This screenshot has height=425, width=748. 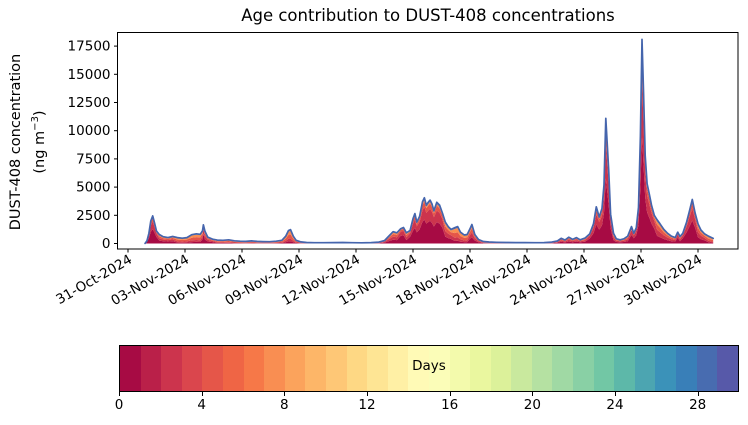 What do you see at coordinates (93, 188) in the screenshot?
I see `y-axis-tick-label: 5000` at bounding box center [93, 188].